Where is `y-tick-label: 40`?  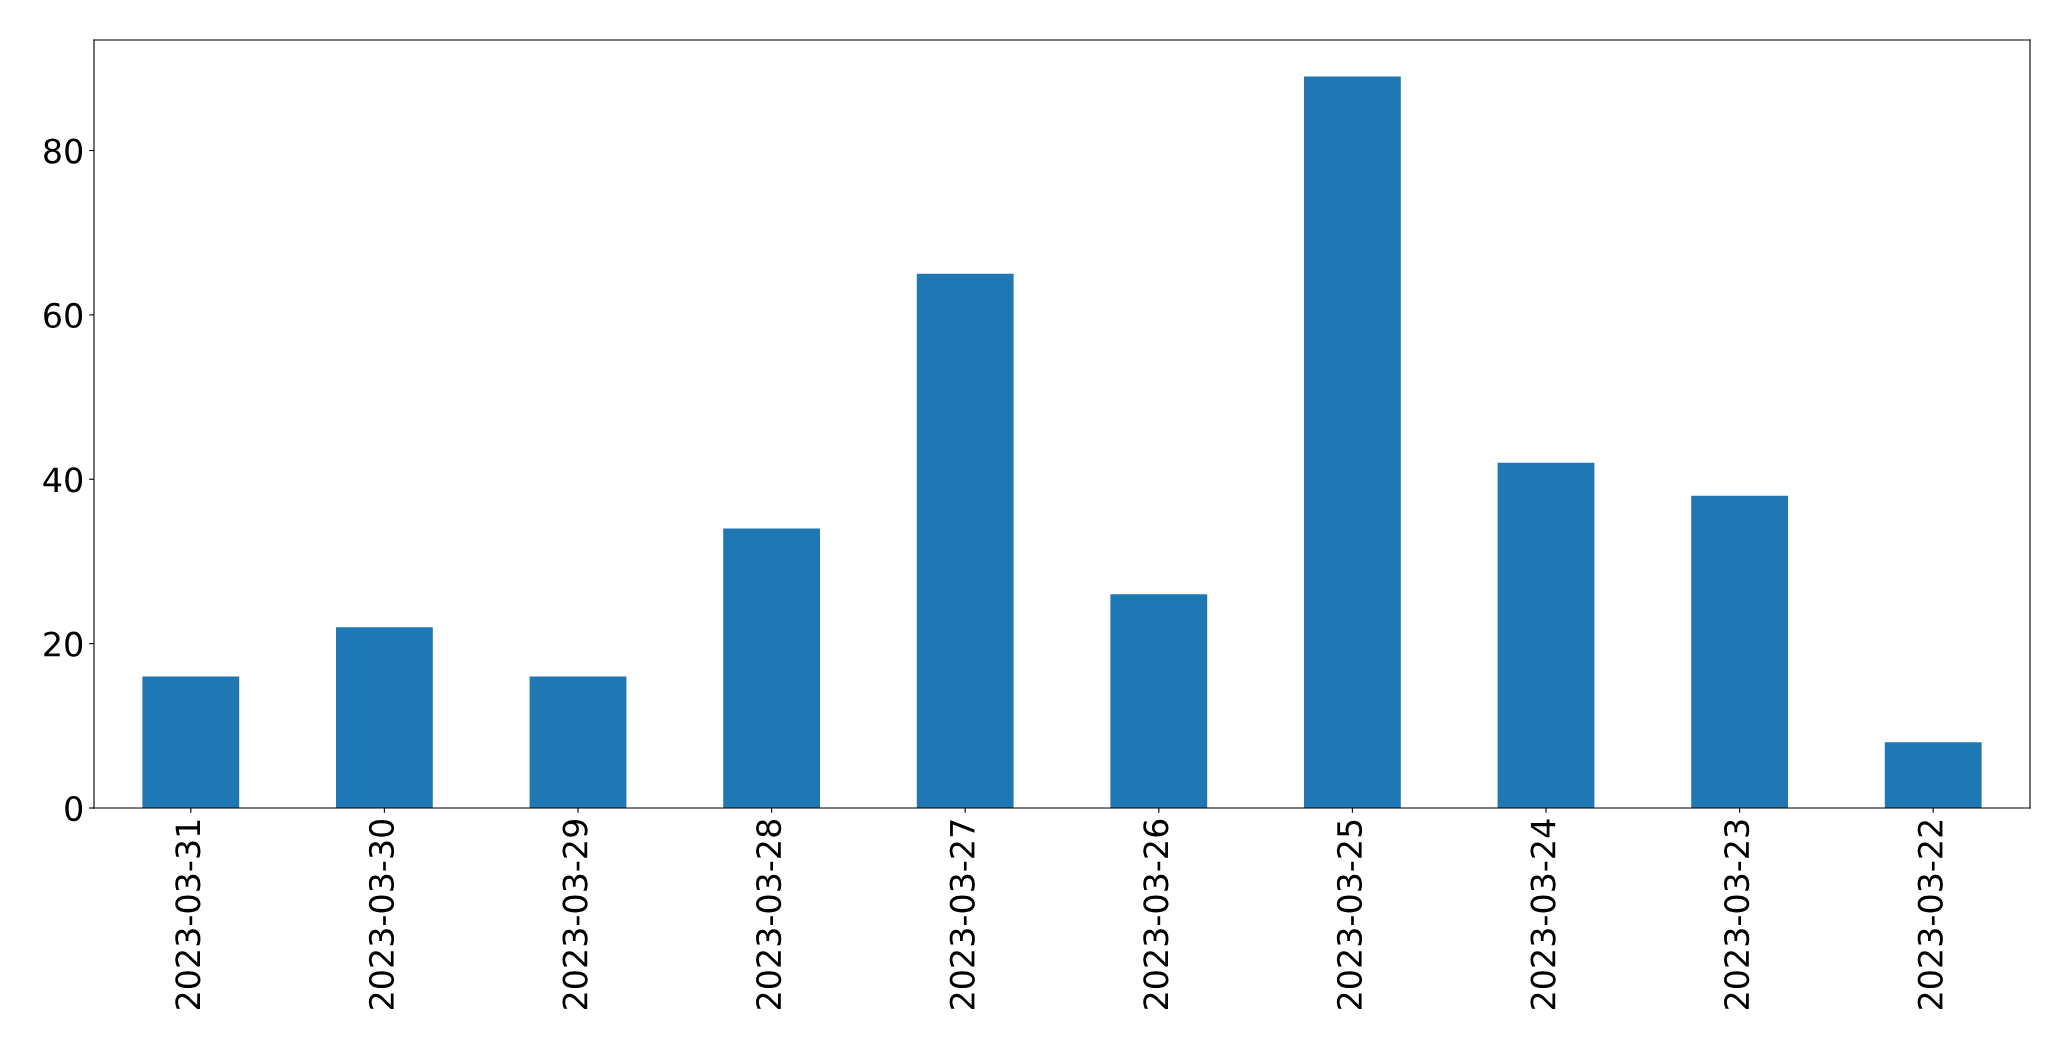 y-tick-label: 40 is located at coordinates (63, 480).